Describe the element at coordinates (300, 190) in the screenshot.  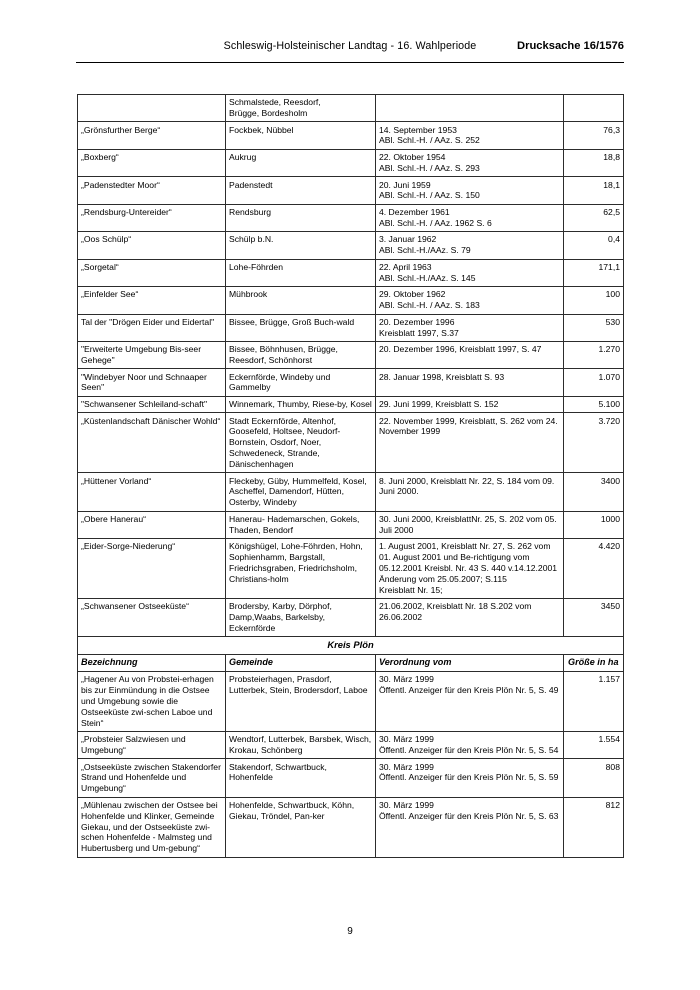
I see `cell-gemeinde: Padenstedt` at that location.